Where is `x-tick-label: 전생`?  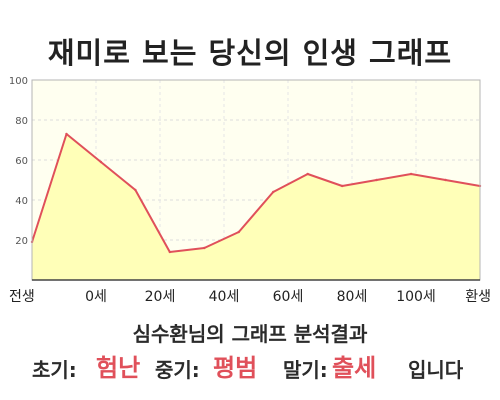 x-tick-label: 전생 is located at coordinates (22, 297).